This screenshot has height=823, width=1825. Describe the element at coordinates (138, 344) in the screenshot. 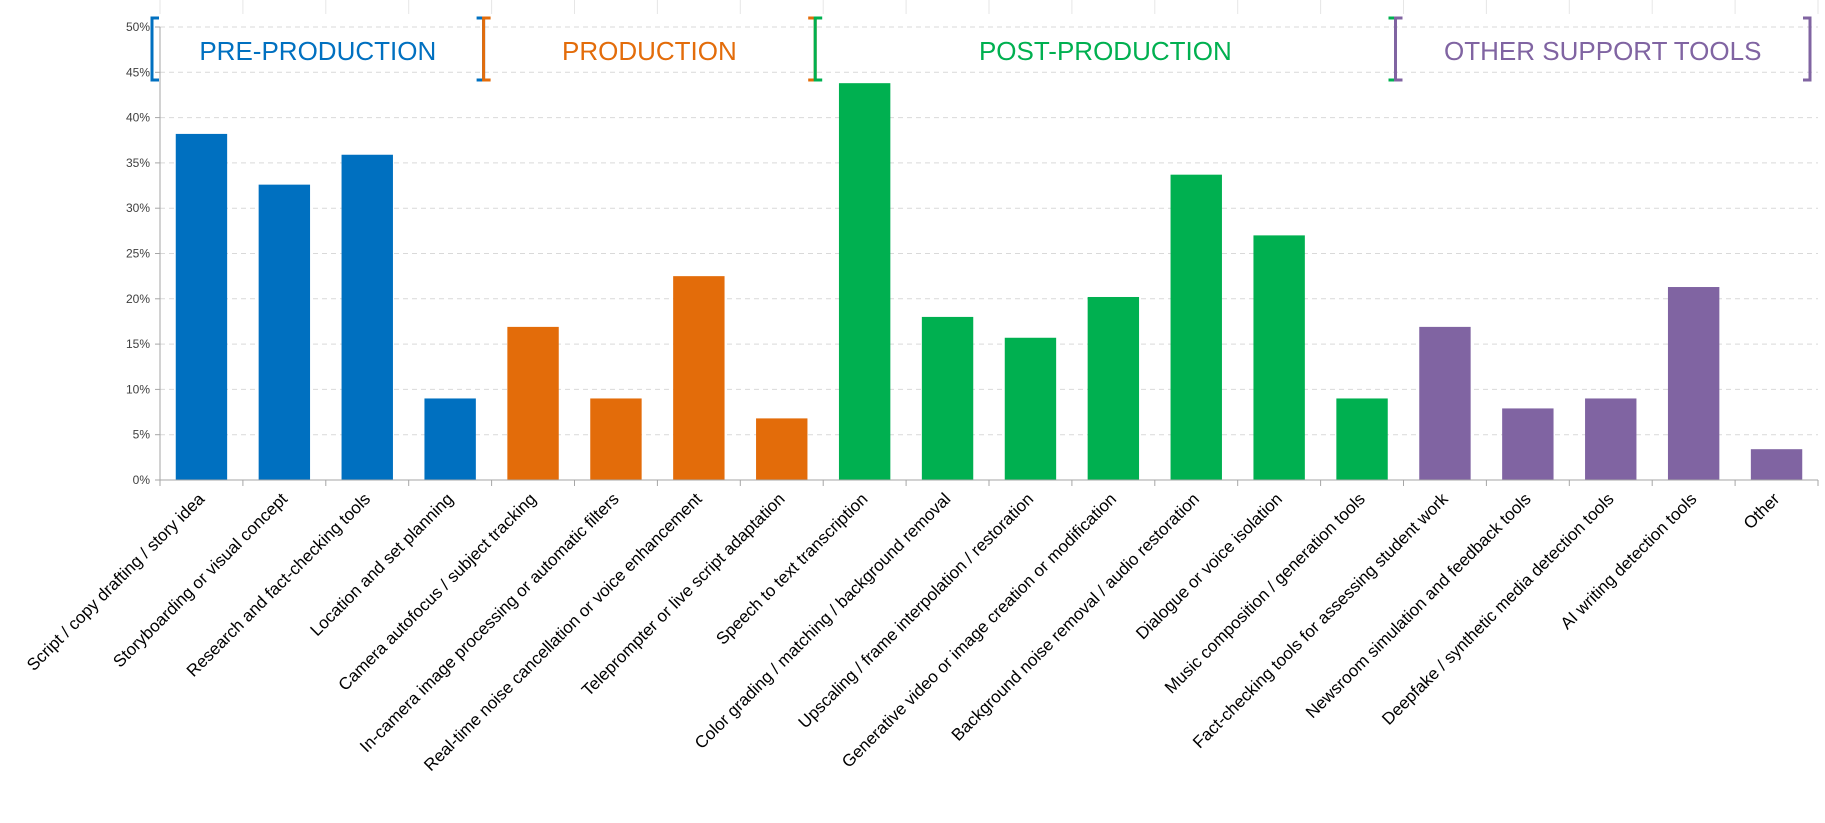

I see `y-tick-label: 15%` at that location.